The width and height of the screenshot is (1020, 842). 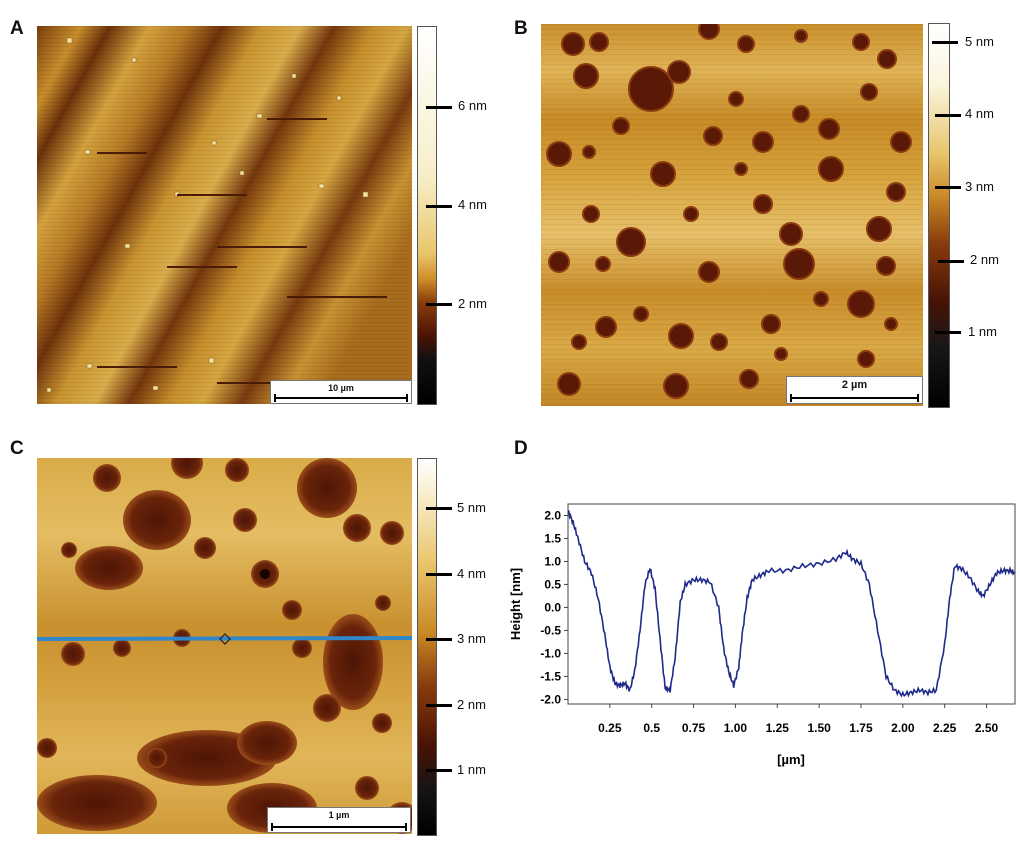 I want to click on colorbar-b, so click(x=939, y=215).